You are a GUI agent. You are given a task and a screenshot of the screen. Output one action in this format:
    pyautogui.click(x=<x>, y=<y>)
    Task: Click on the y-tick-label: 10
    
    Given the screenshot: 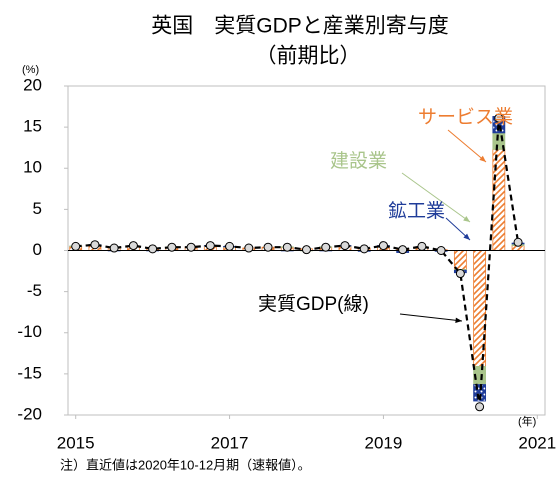 What is the action you would take?
    pyautogui.click(x=32, y=167)
    